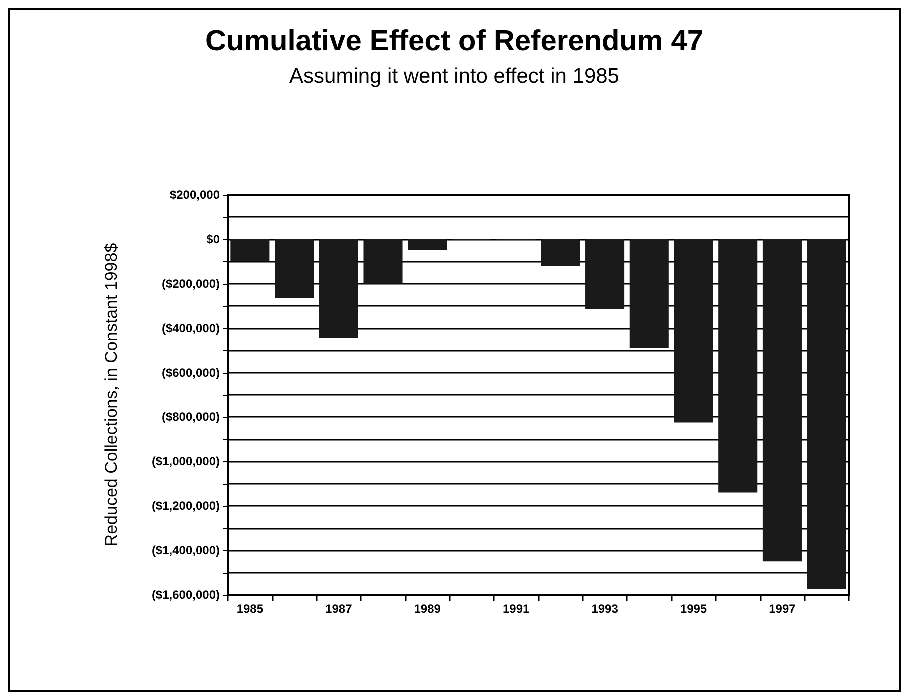  What do you see at coordinates (186, 595) in the screenshot?
I see `y-tick-label: ($1,600,000)` at bounding box center [186, 595].